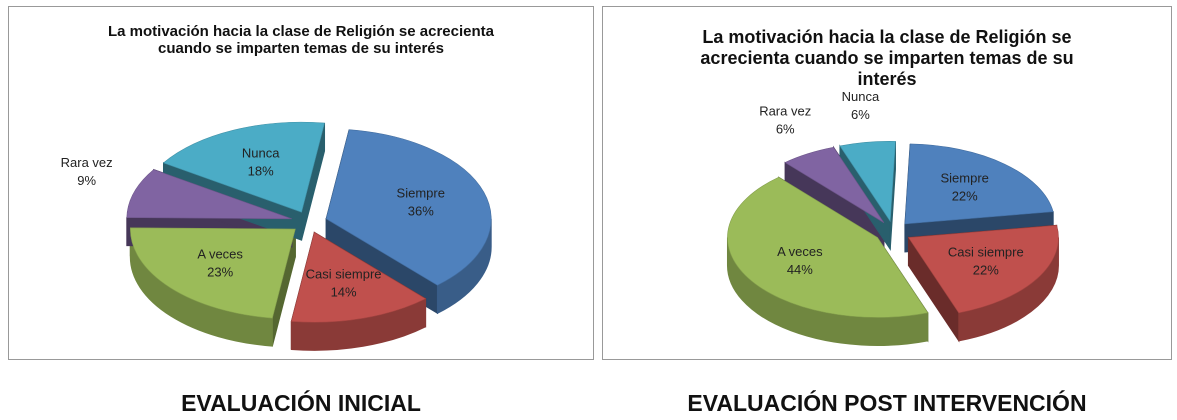 This screenshot has height=420, width=1177. I want to click on caption: EVALUACIÓN INICIAL, so click(301, 403).